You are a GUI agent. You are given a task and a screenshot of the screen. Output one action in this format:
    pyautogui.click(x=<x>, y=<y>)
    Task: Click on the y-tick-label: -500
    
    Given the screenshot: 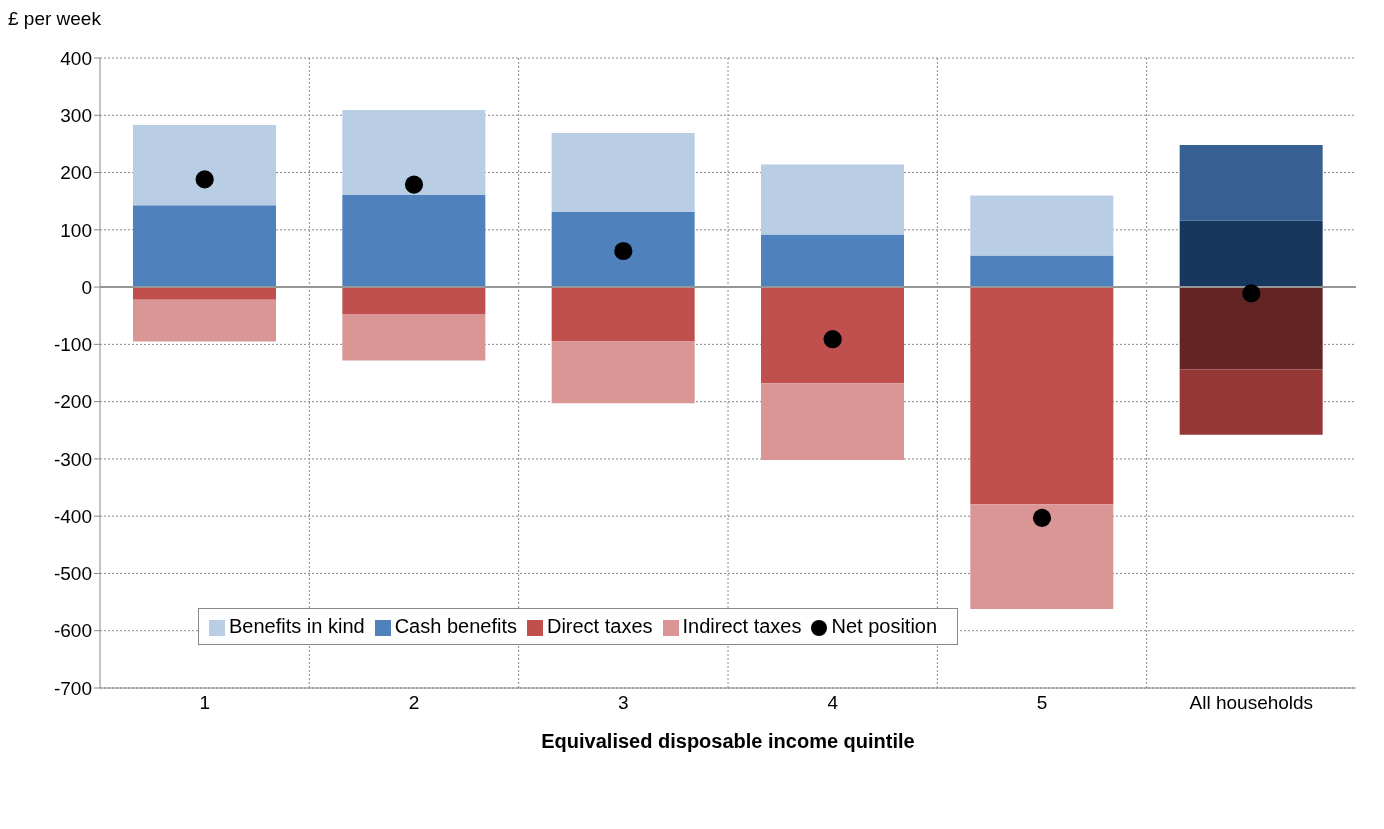 What is the action you would take?
    pyautogui.click(x=72, y=574)
    